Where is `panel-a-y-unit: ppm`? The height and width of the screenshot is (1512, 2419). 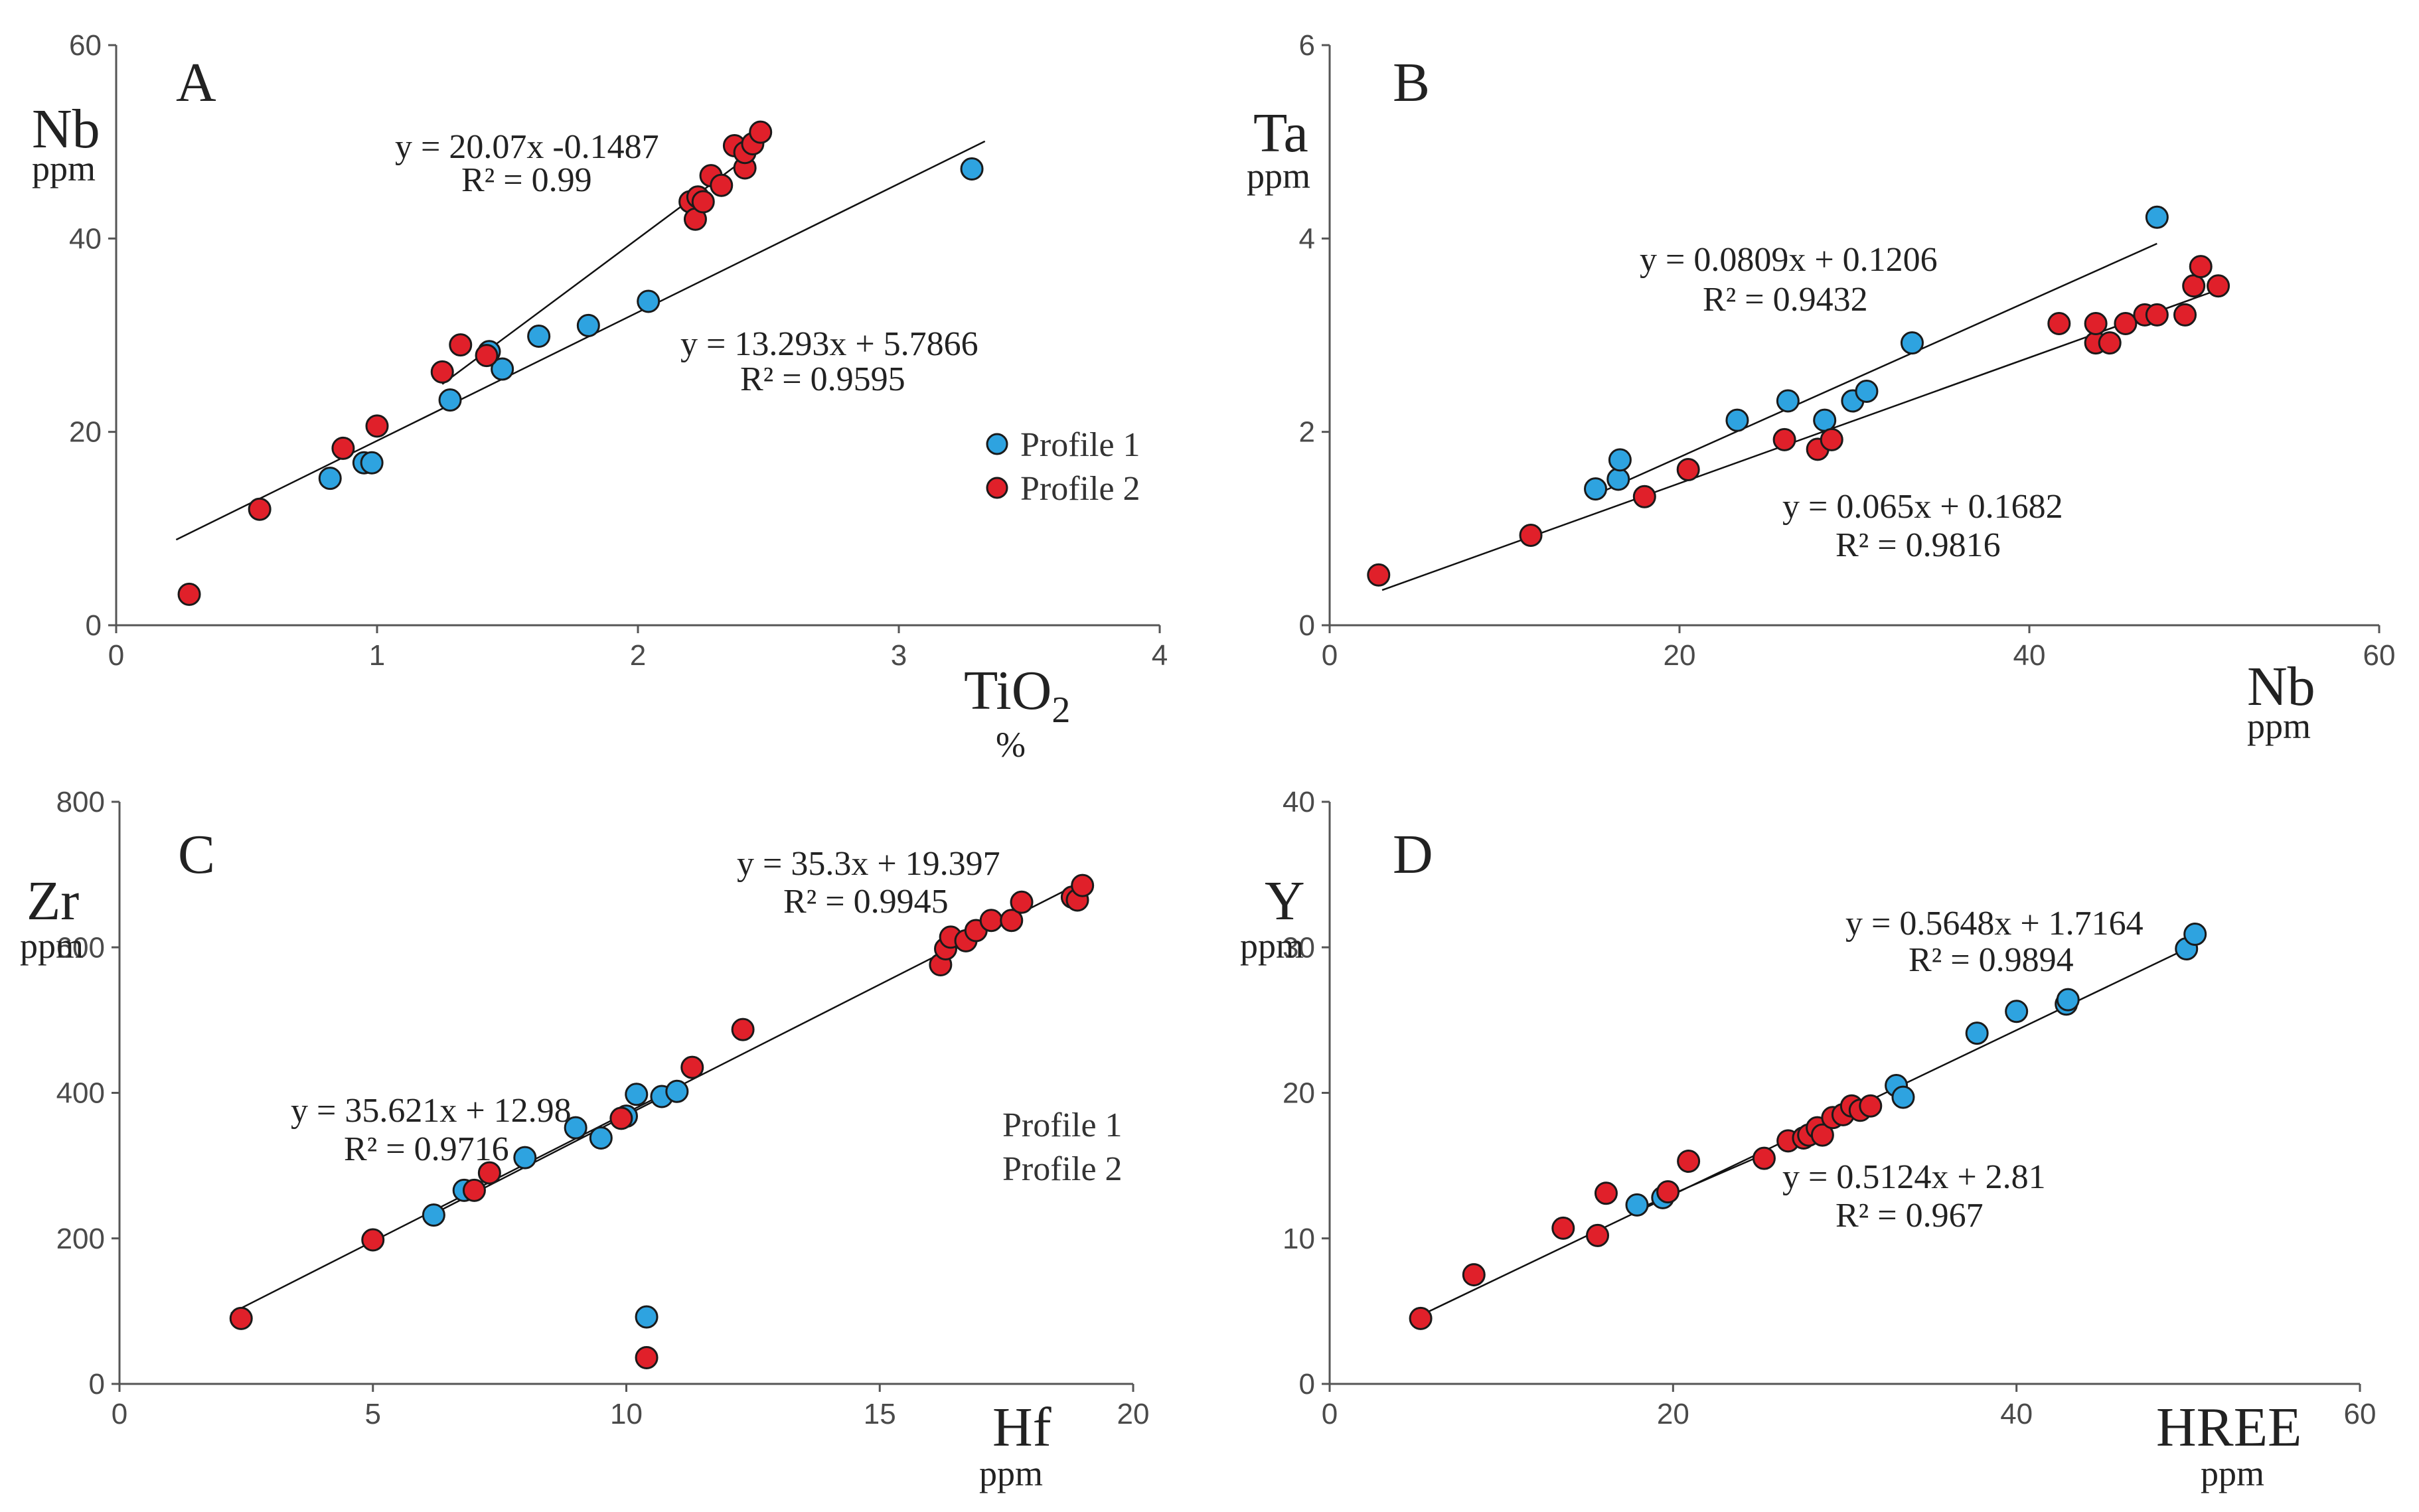
panel-a-y-unit: ppm is located at coordinates (64, 169).